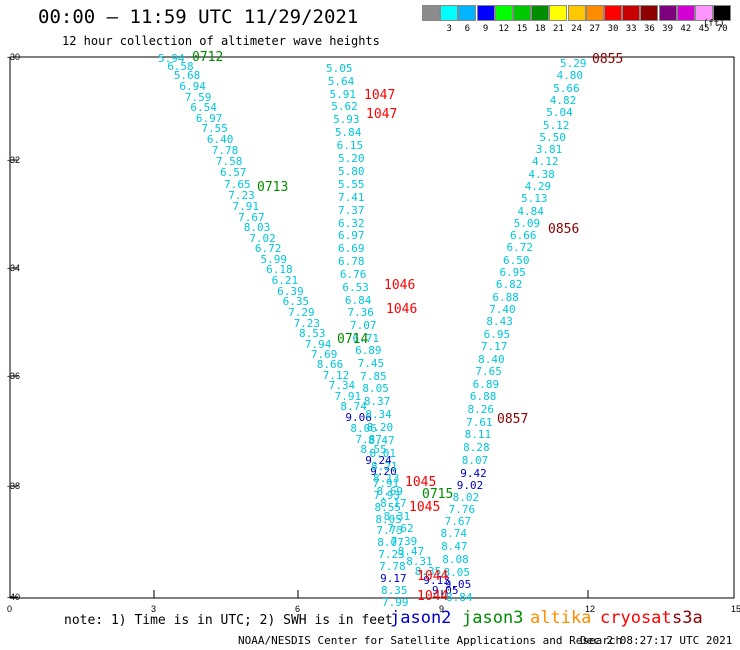 Image resolution: width=740 pixels, height=650 pixels. What do you see at coordinates (273, 187) in the screenshot?
I see `pass-time-label: 0713` at bounding box center [273, 187].